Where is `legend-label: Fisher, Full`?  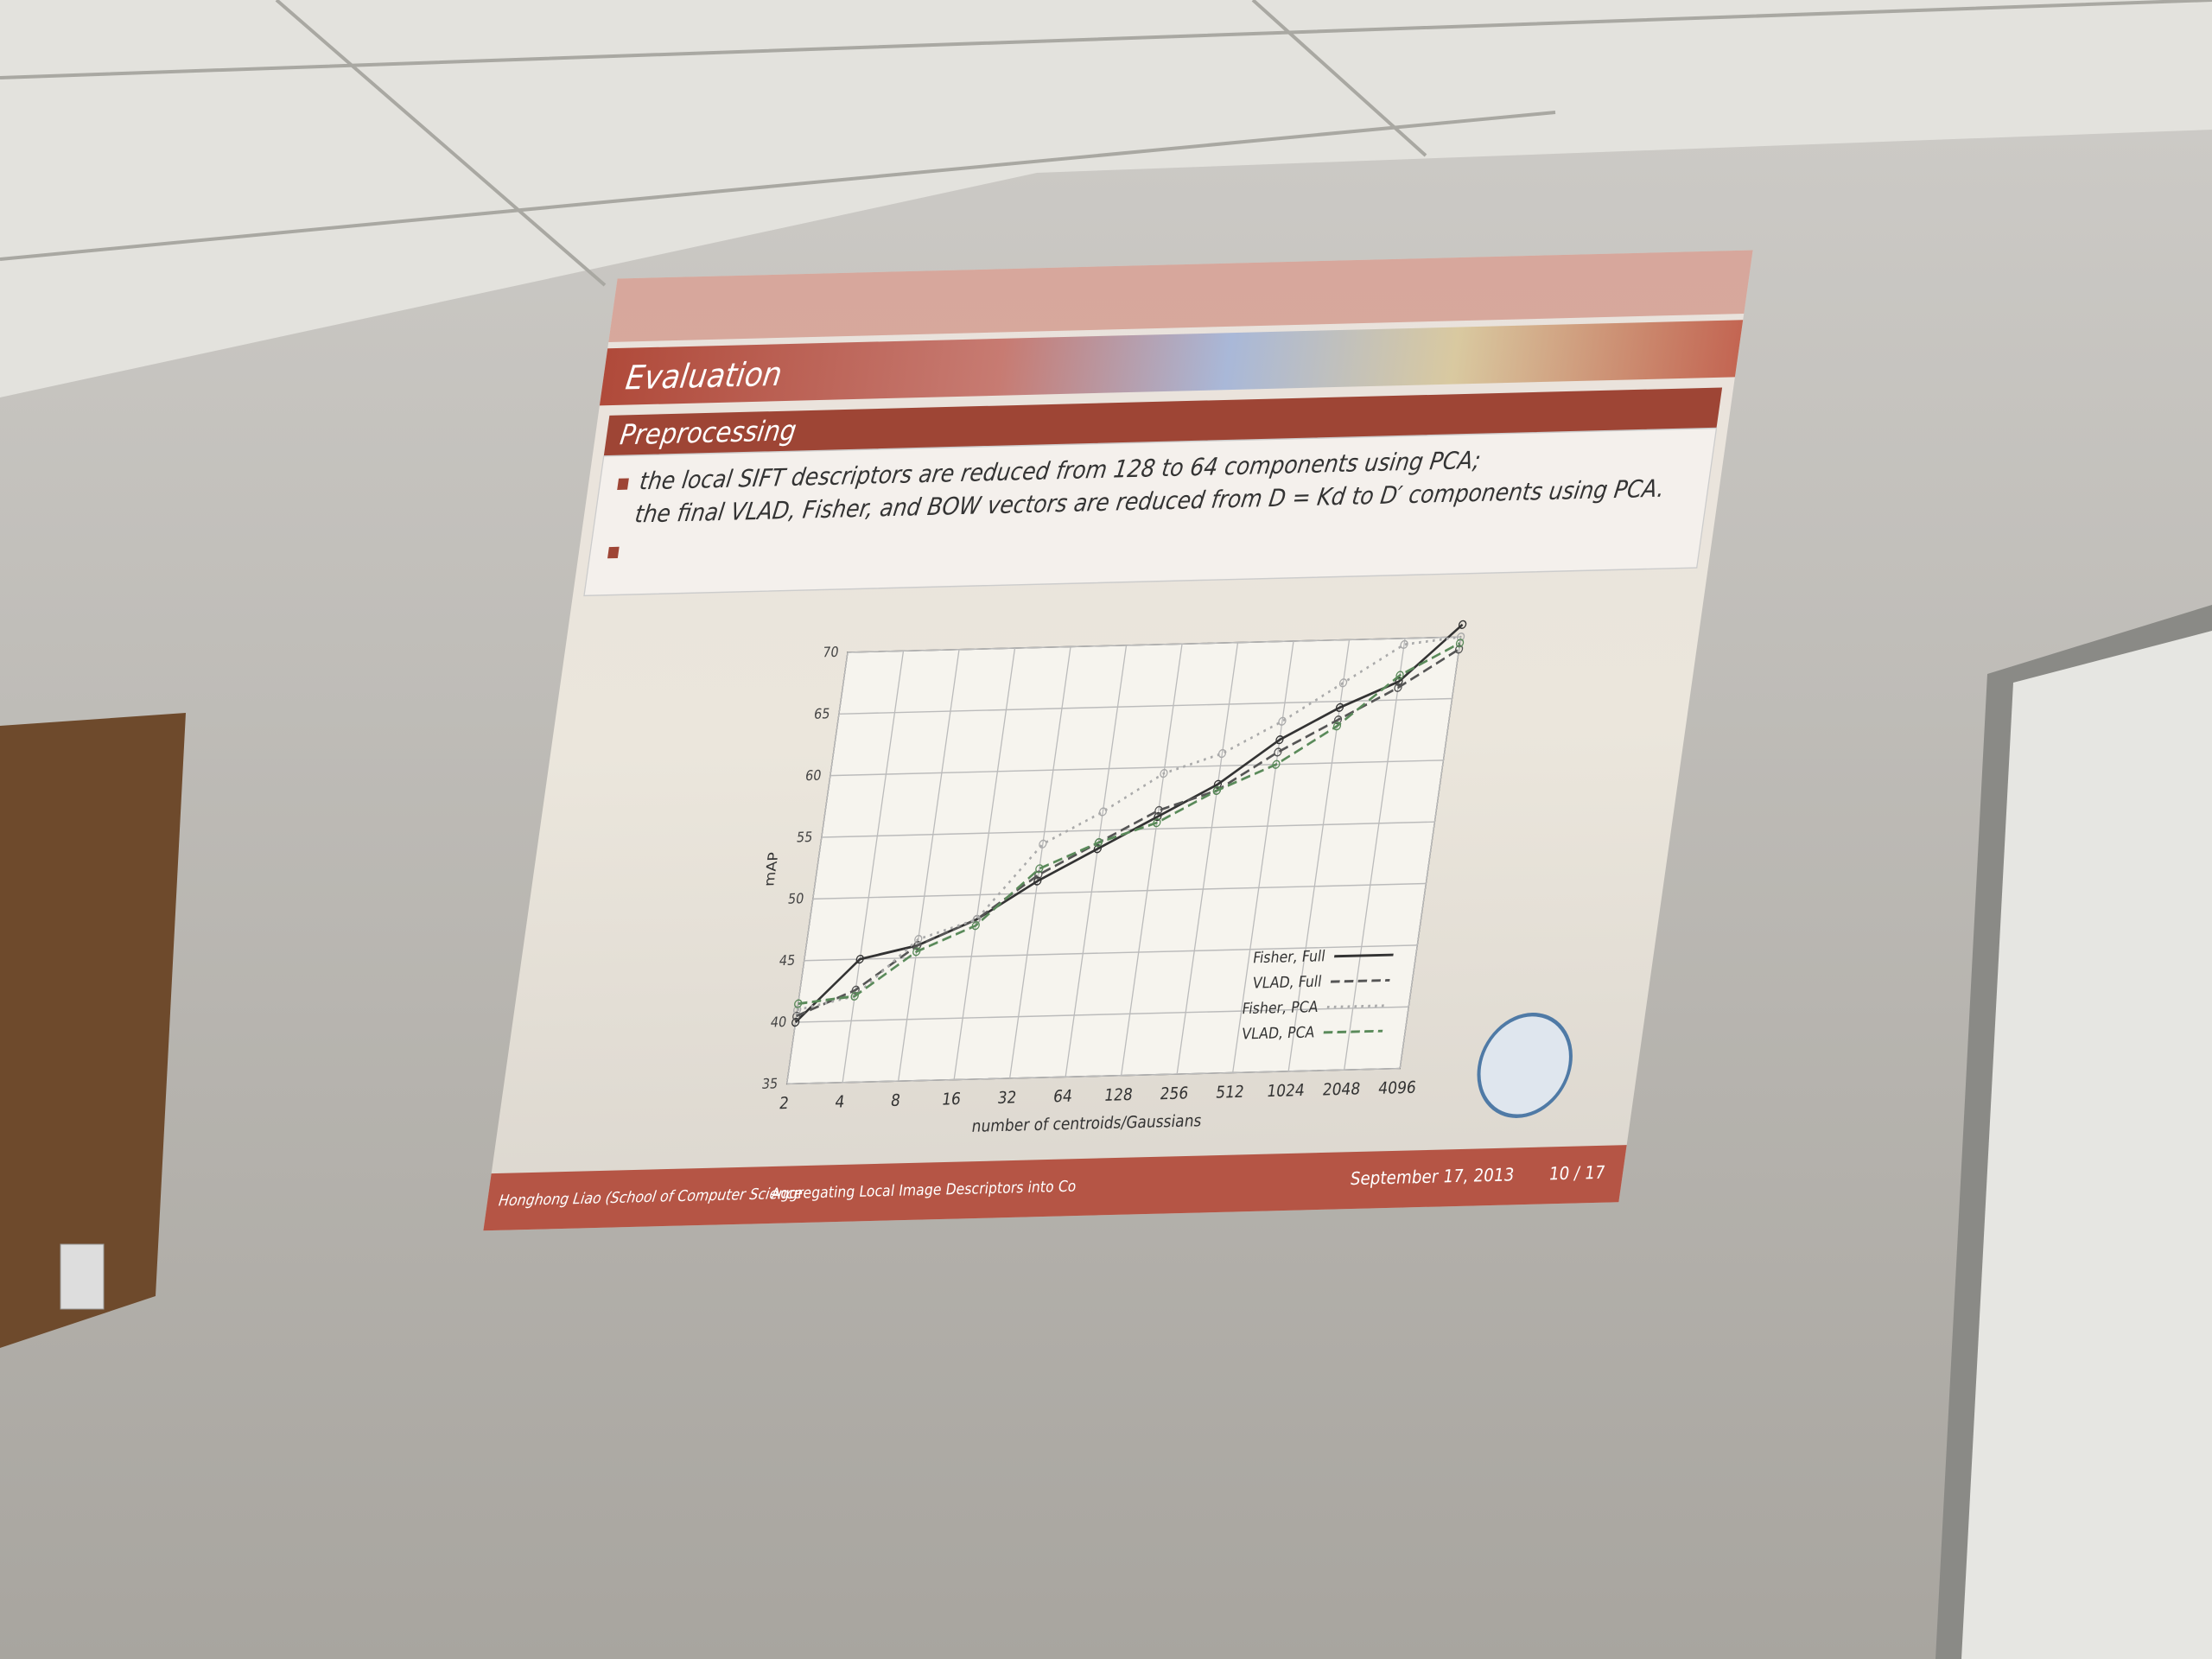 legend-label: Fisher, Full is located at coordinates (1289, 956).